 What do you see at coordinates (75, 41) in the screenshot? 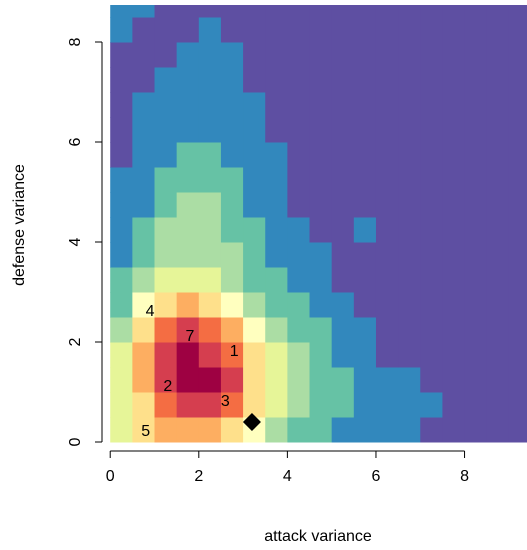
I see `y-tick-label: 8` at bounding box center [75, 41].